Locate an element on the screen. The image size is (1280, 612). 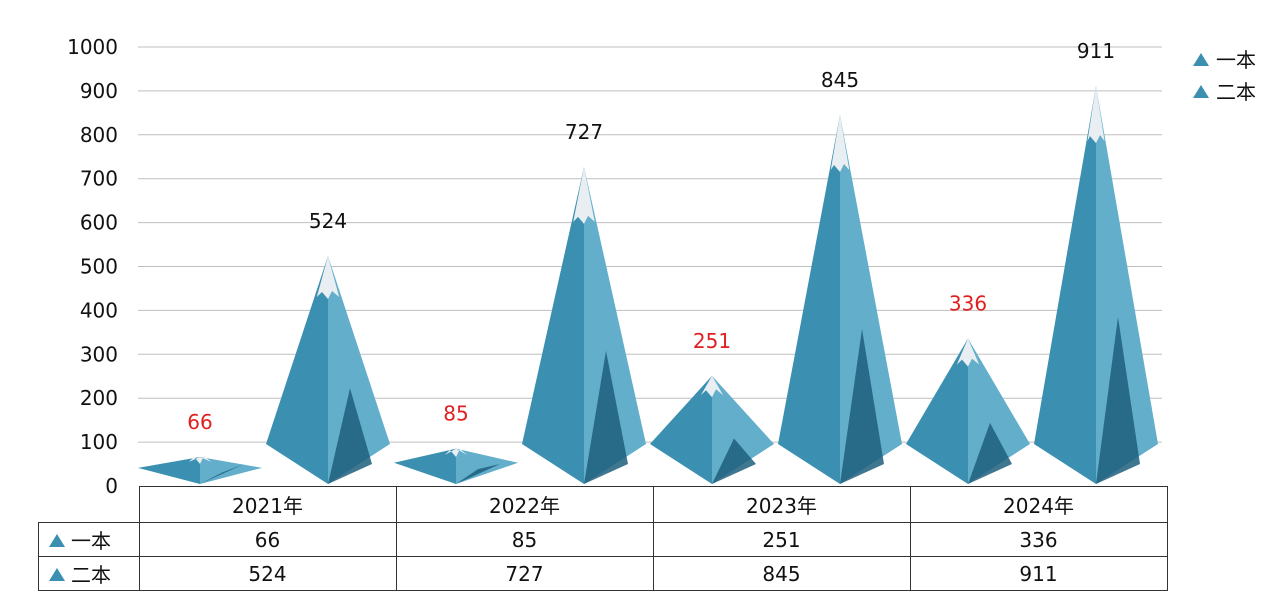
data-label: 251 is located at coordinates (712, 341).